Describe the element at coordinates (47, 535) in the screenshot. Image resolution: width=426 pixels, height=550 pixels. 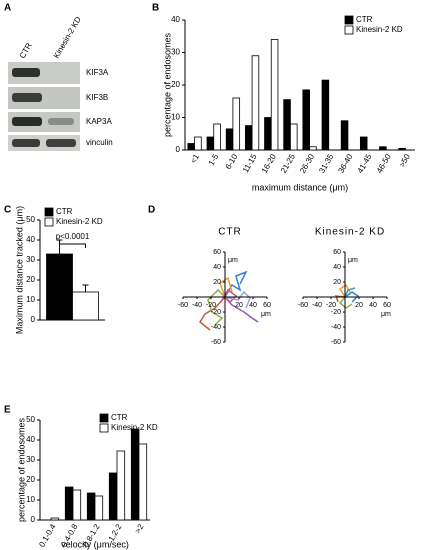
I see `x-tick-label: 0.1-0.4` at that location.